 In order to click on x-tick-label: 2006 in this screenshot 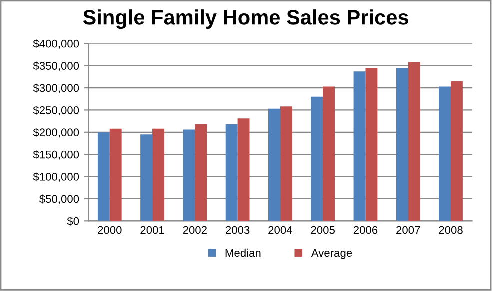, I will do `click(366, 230)`.